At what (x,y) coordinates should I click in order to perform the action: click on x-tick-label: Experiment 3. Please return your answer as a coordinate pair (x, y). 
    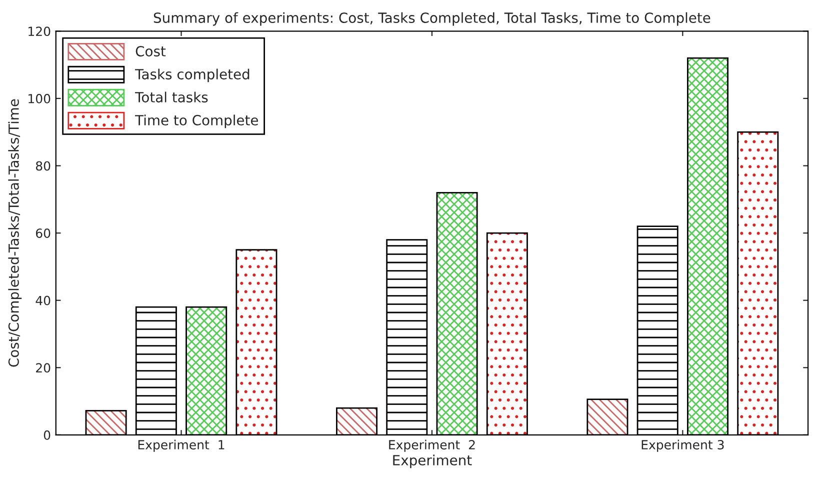
    Looking at the image, I should click on (683, 446).